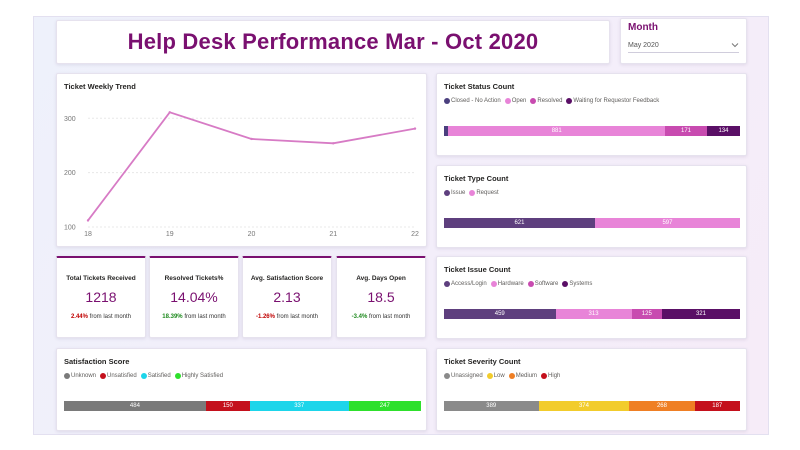 This screenshot has height=450, width=800. I want to click on bar-segment: 374, so click(584, 406).